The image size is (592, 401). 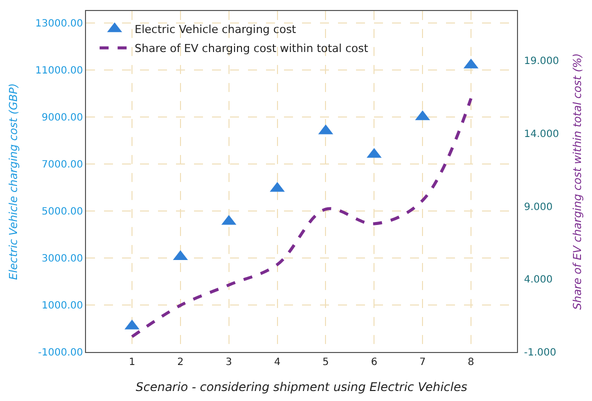 I want to click on y-tick-label: 11000.00, so click(x=59, y=70).